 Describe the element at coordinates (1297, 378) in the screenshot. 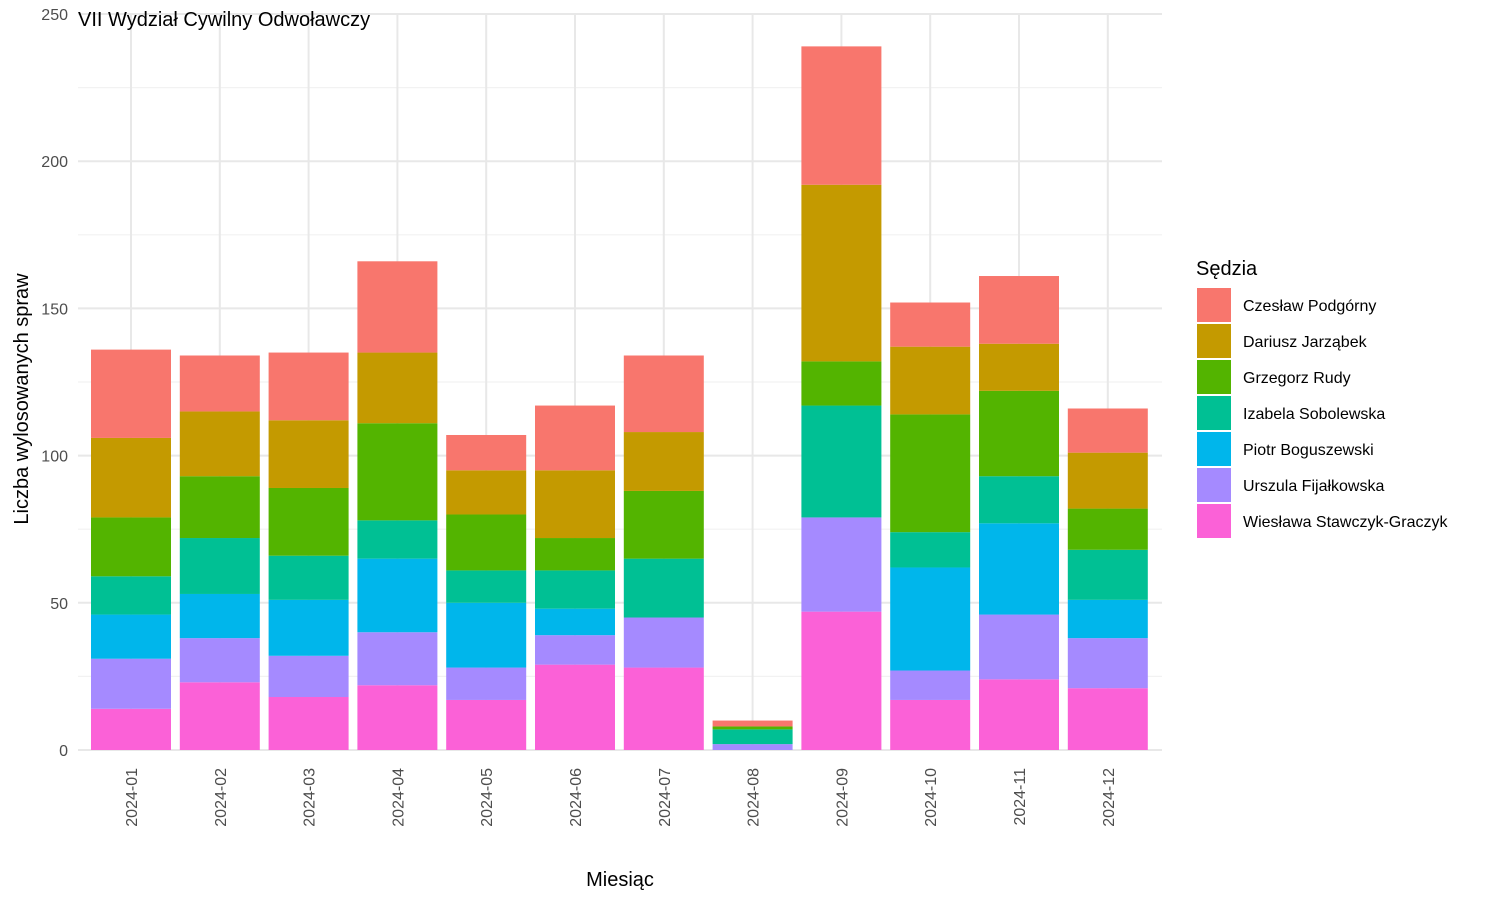

I see `legend-label: Grzegorz Rudy` at that location.